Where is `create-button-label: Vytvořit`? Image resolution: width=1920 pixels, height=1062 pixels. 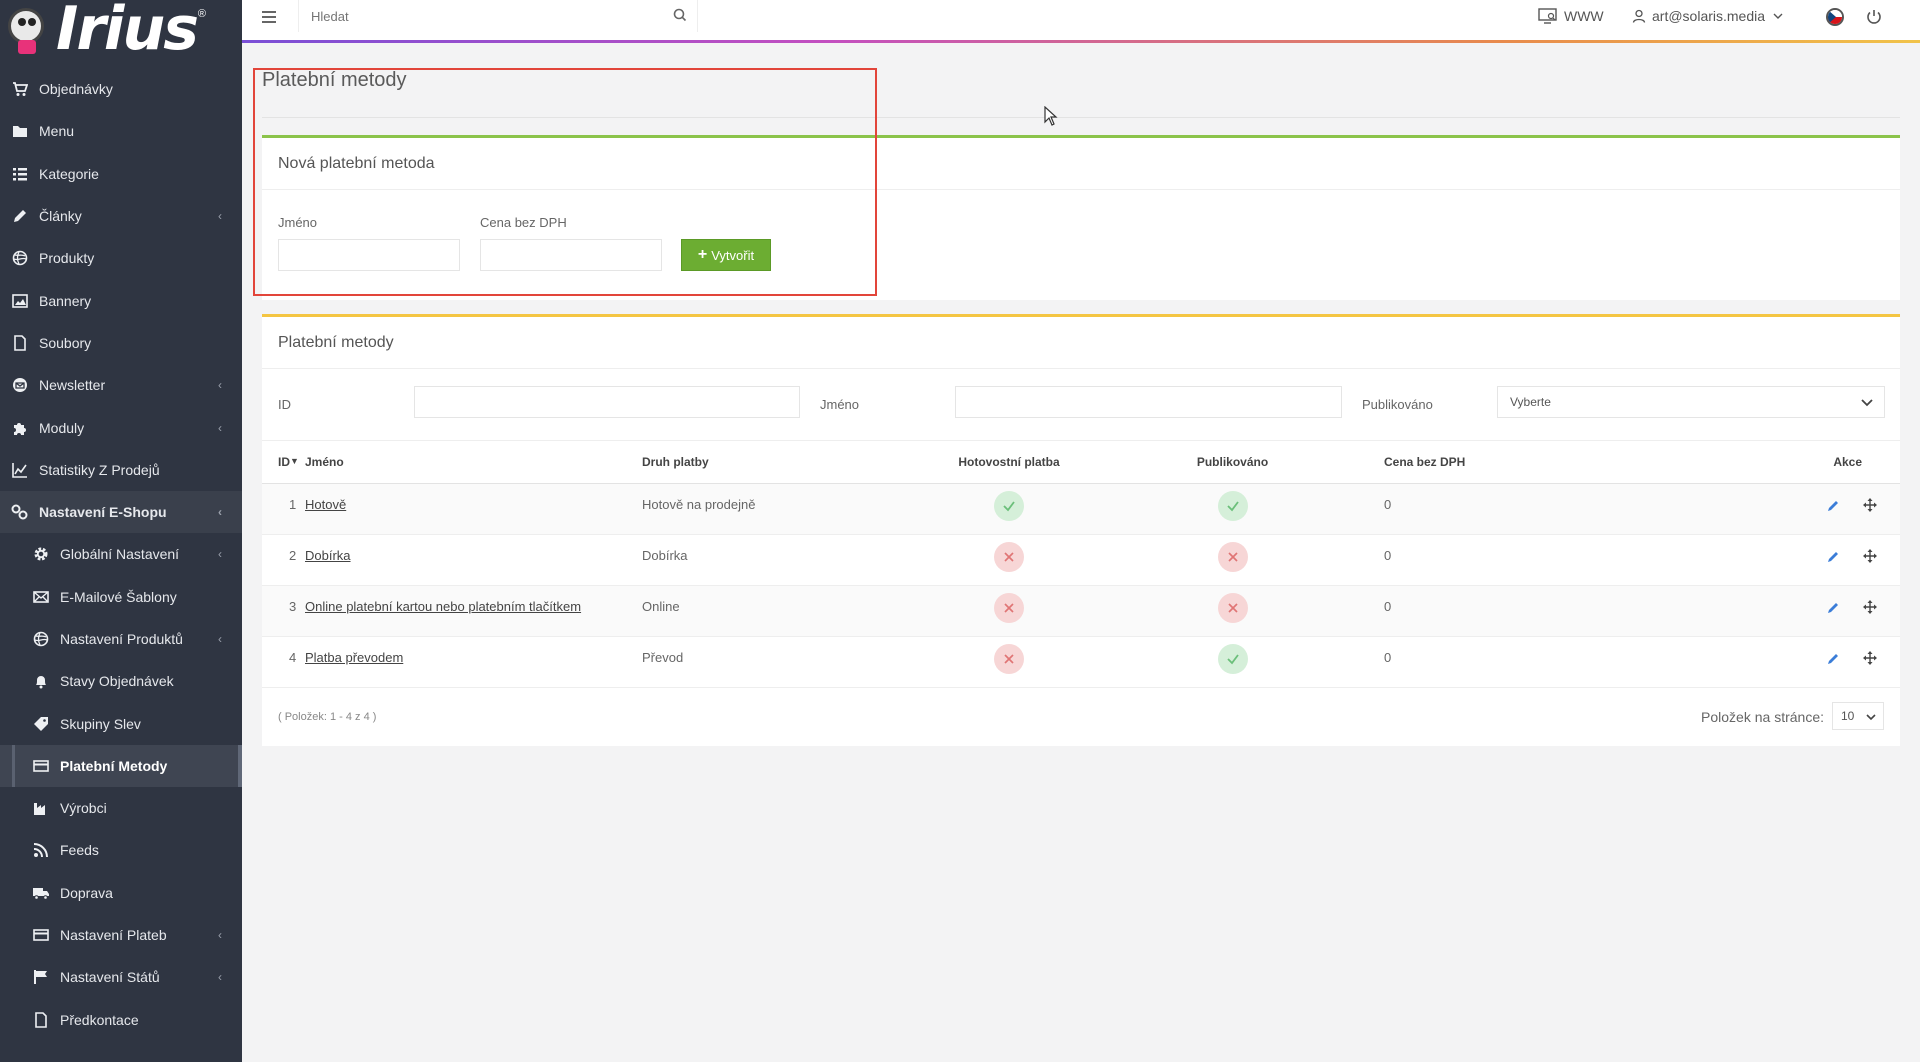
create-button-label: Vytvořit is located at coordinates (733, 255).